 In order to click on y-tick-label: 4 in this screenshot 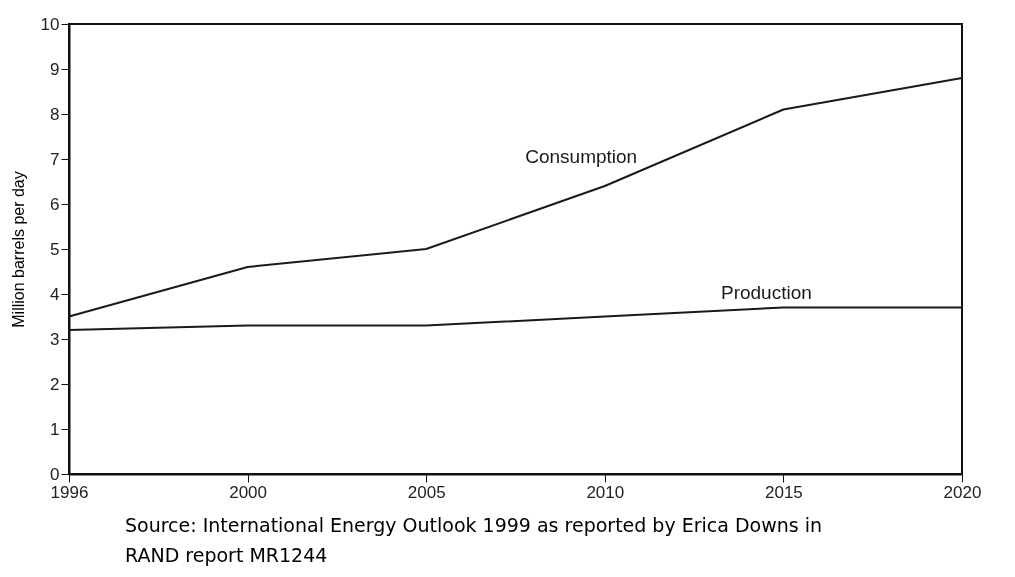, I will do `click(55, 294)`.